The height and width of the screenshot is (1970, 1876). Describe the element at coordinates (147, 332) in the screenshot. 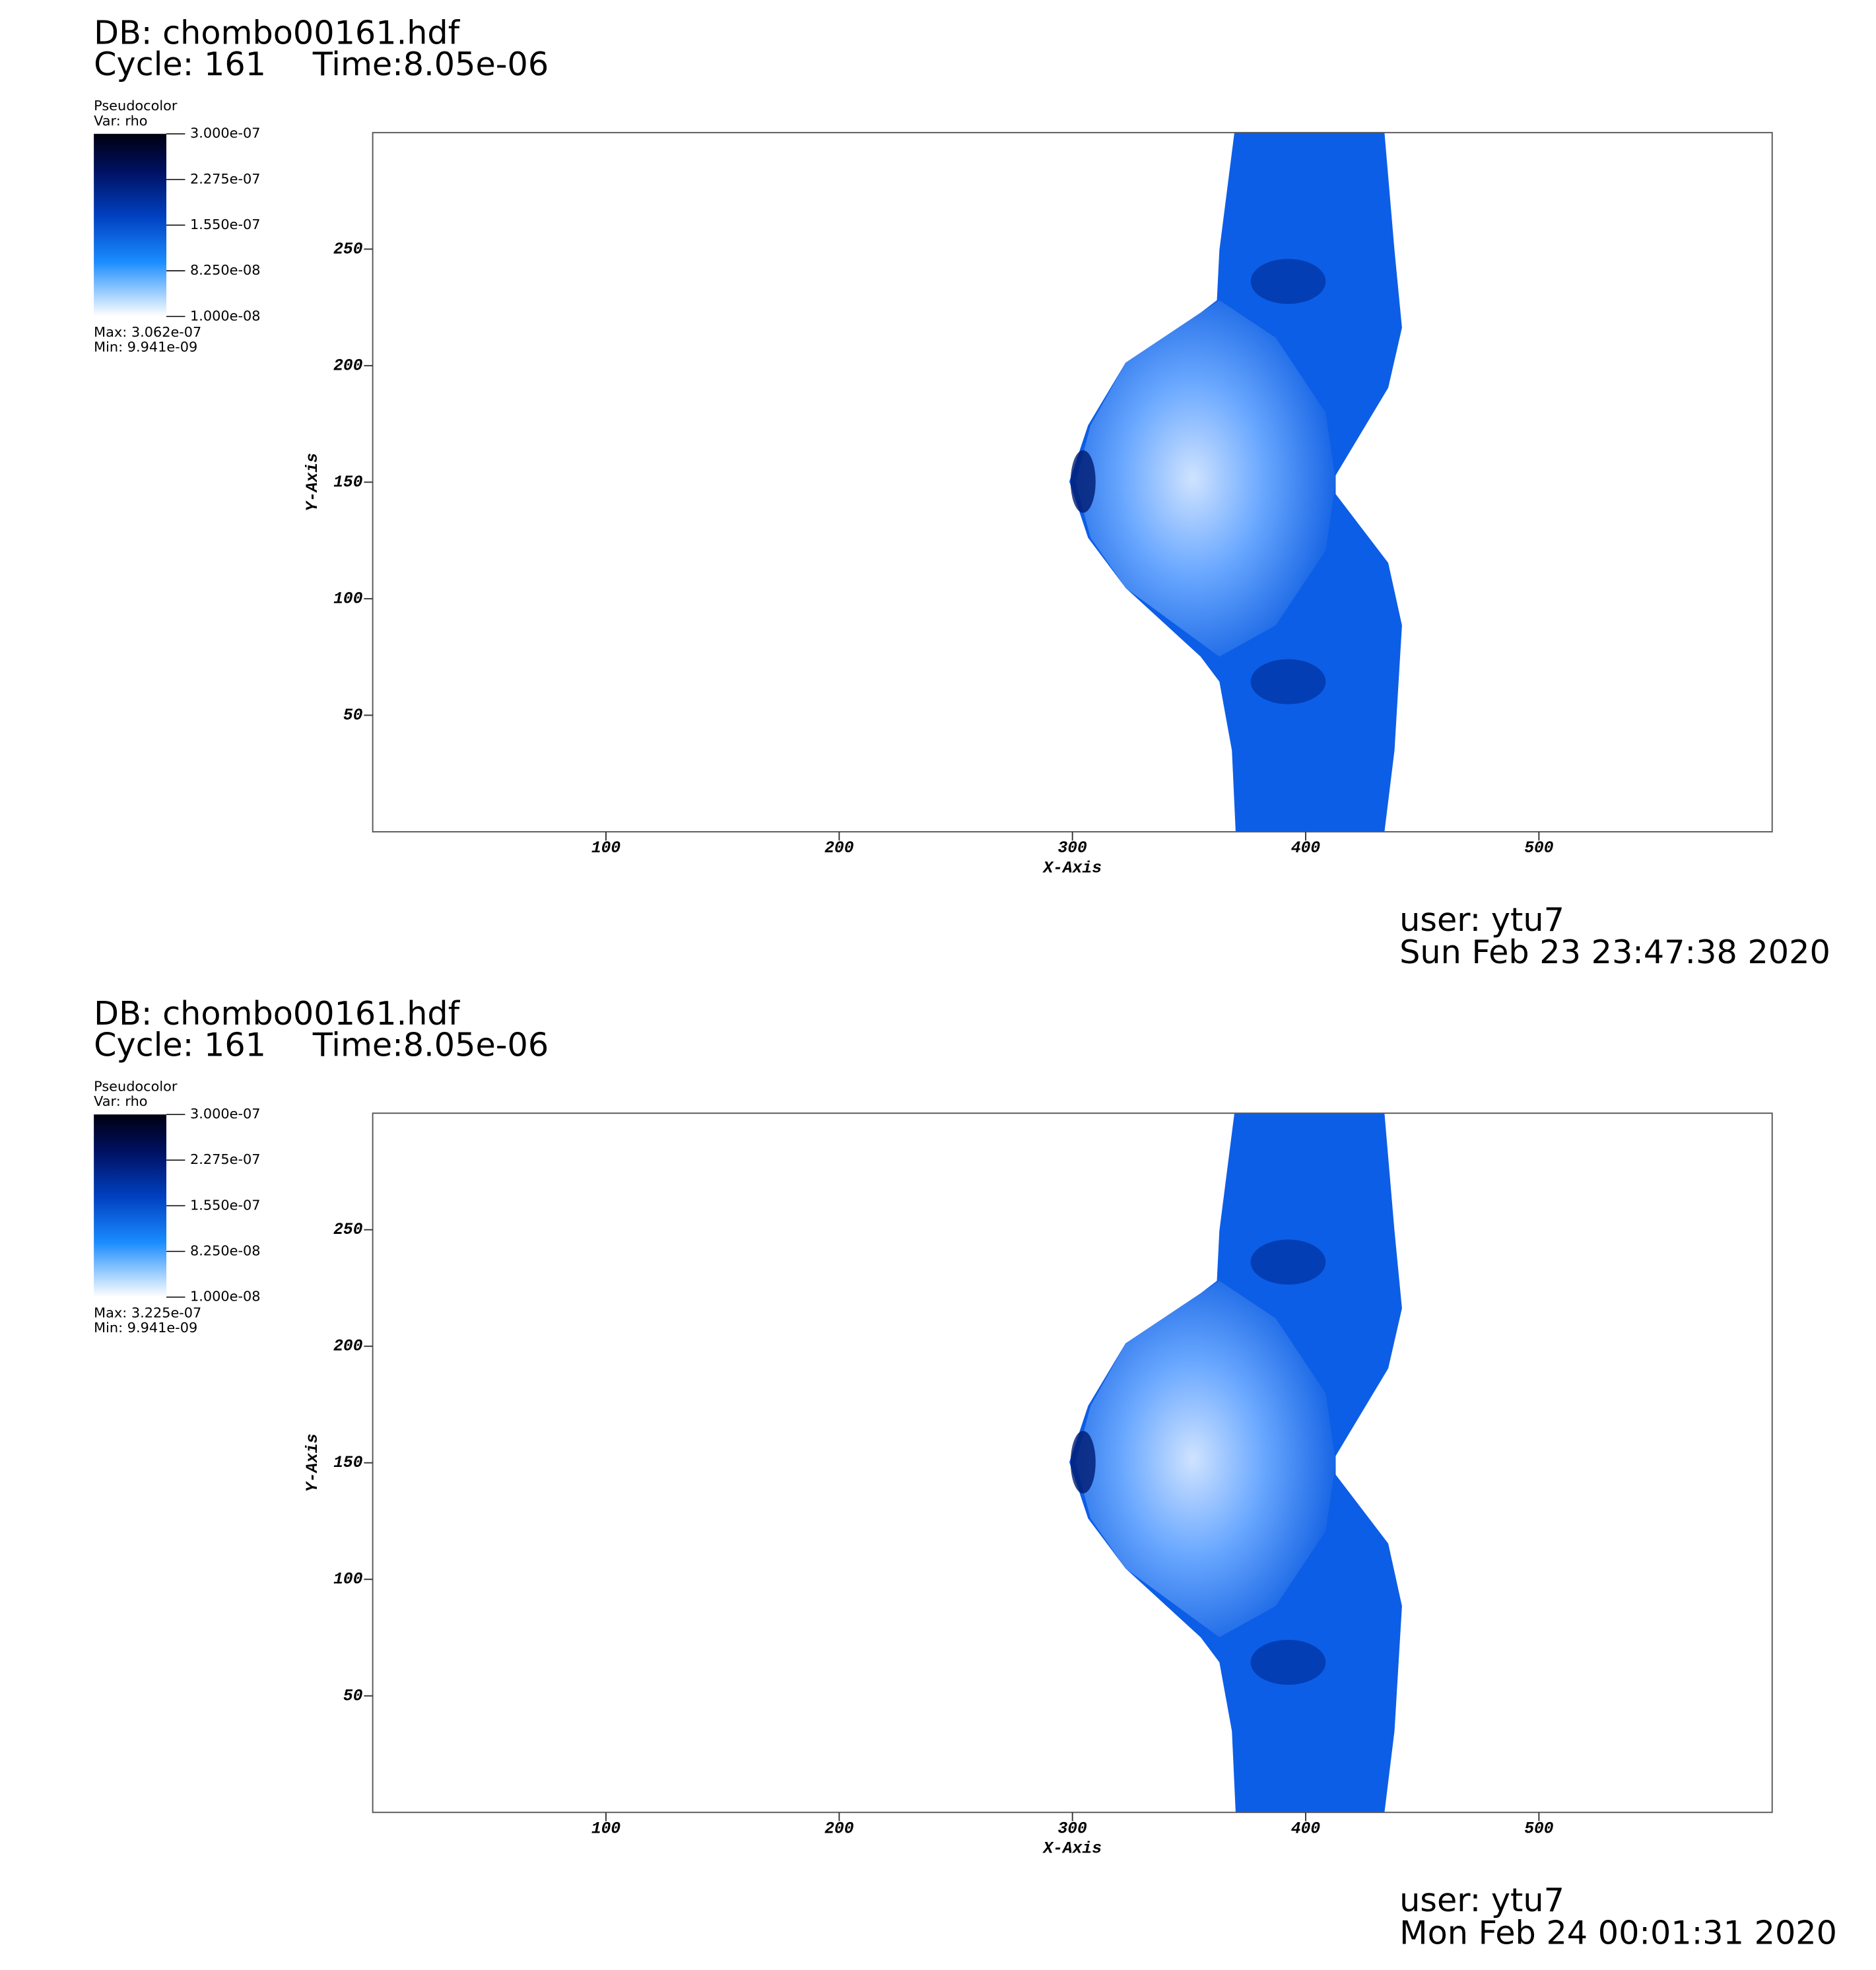

I see `max-label: Max: 3.062e-07` at that location.